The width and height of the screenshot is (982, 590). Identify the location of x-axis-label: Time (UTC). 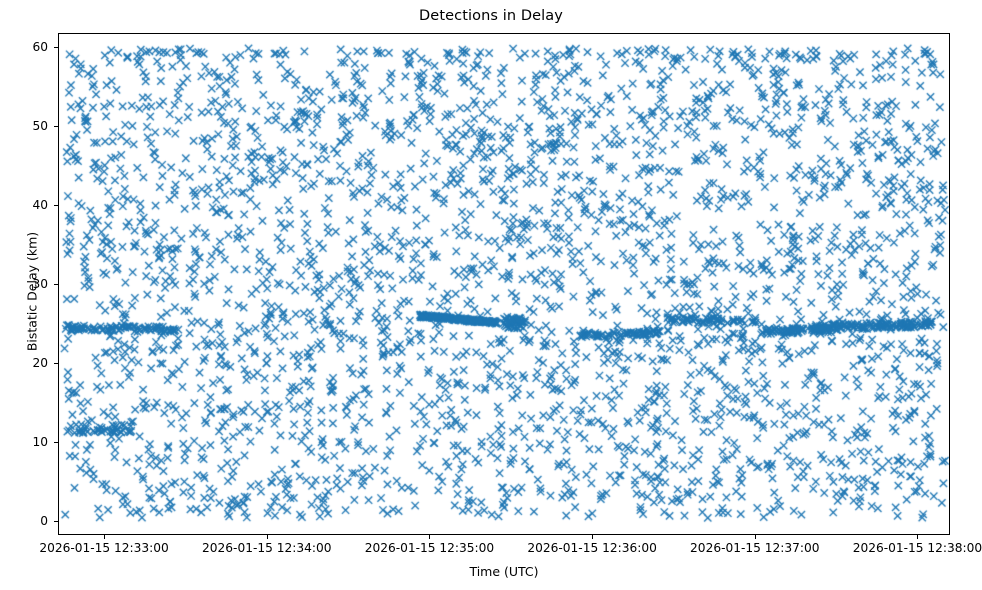
(504, 571).